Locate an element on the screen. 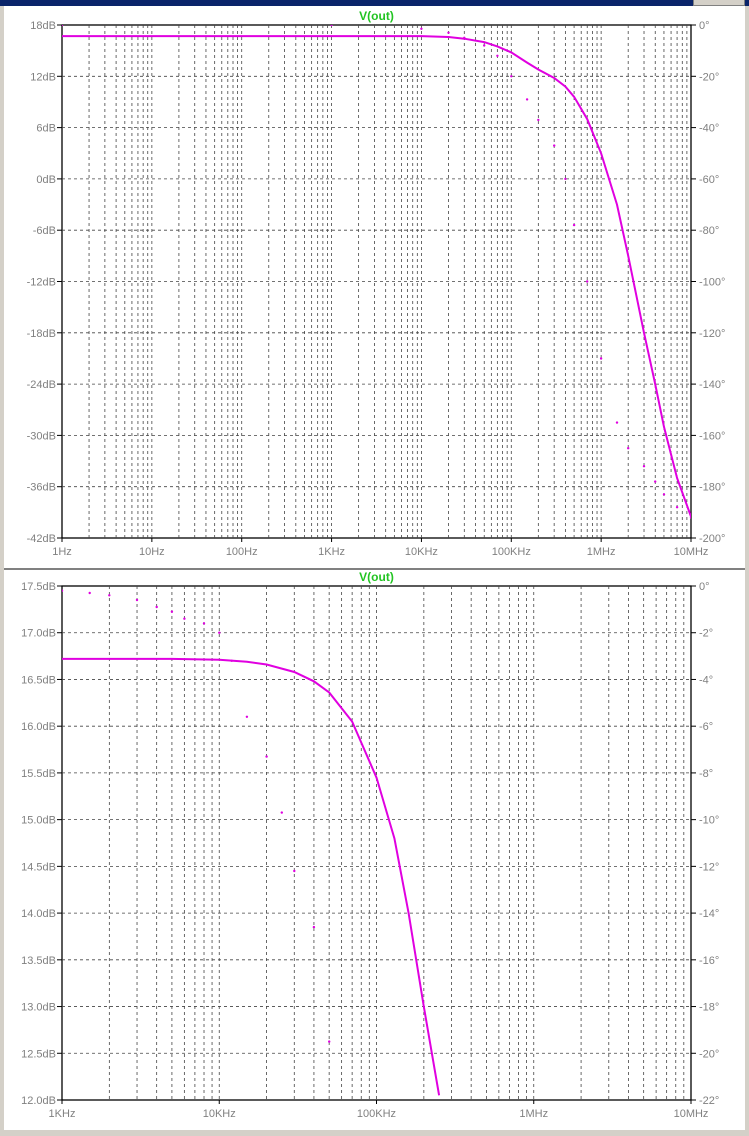  y-right-tick-label: -160° is located at coordinates (712, 436).